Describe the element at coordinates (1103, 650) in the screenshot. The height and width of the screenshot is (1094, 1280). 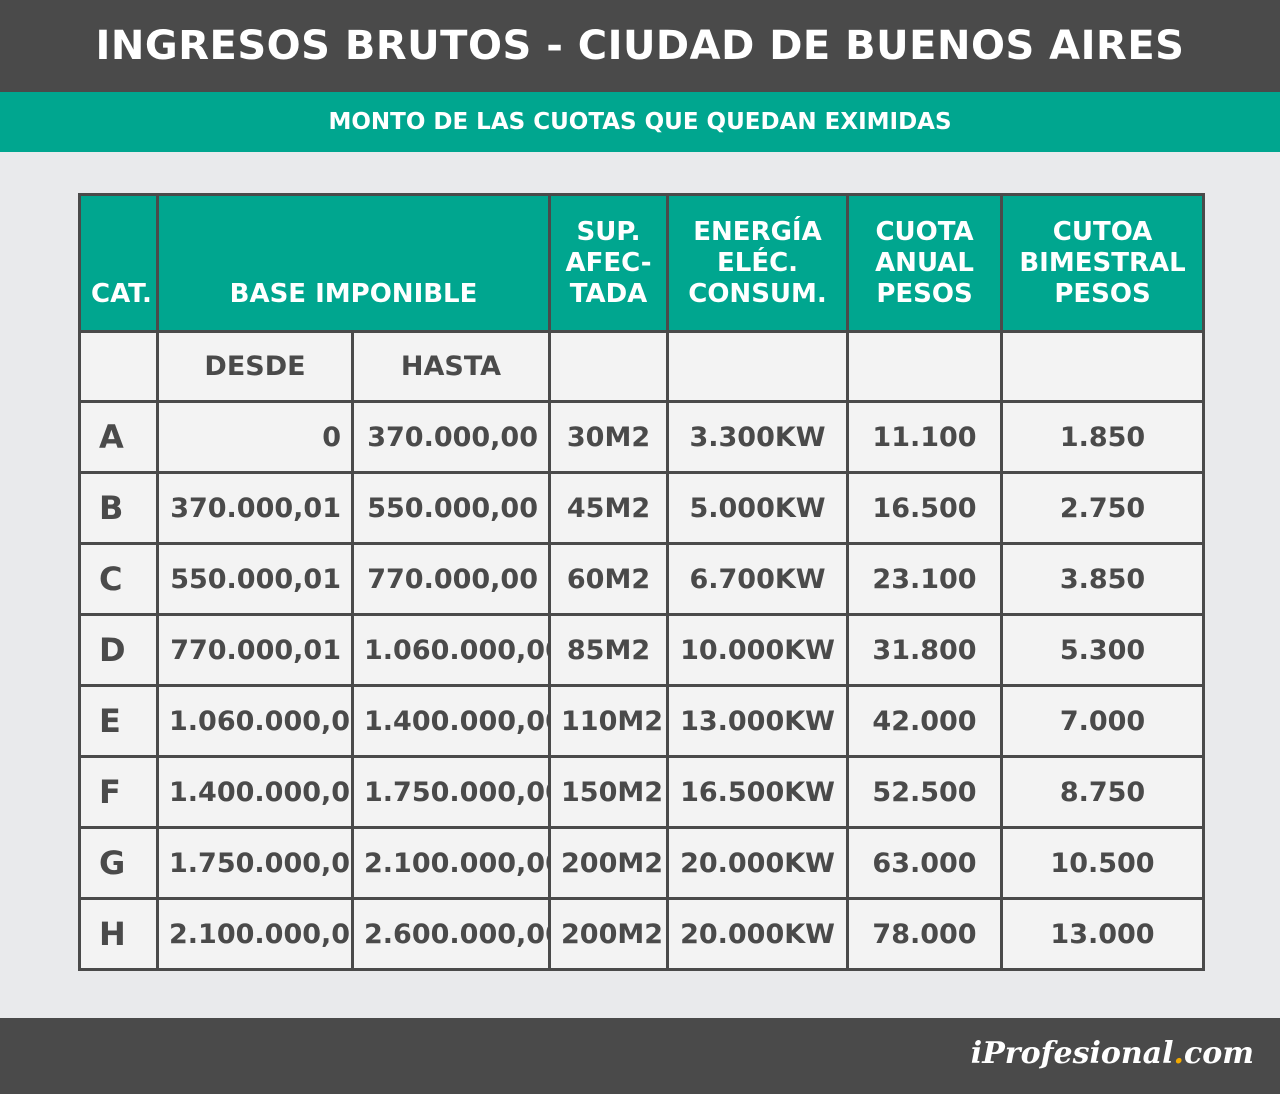
I see `cell-cuota-bimestral: 5.300` at that location.